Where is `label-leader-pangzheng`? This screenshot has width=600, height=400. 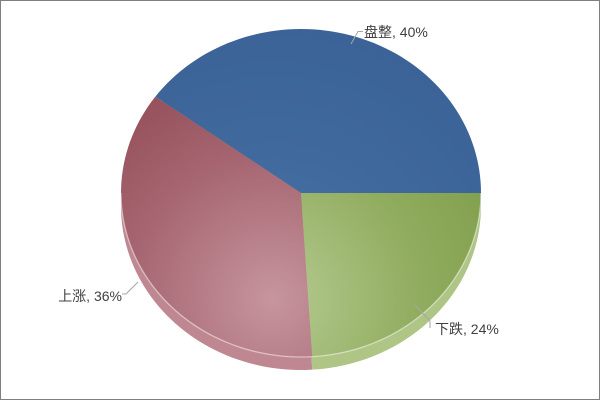
label-leader-pangzheng is located at coordinates (356, 38).